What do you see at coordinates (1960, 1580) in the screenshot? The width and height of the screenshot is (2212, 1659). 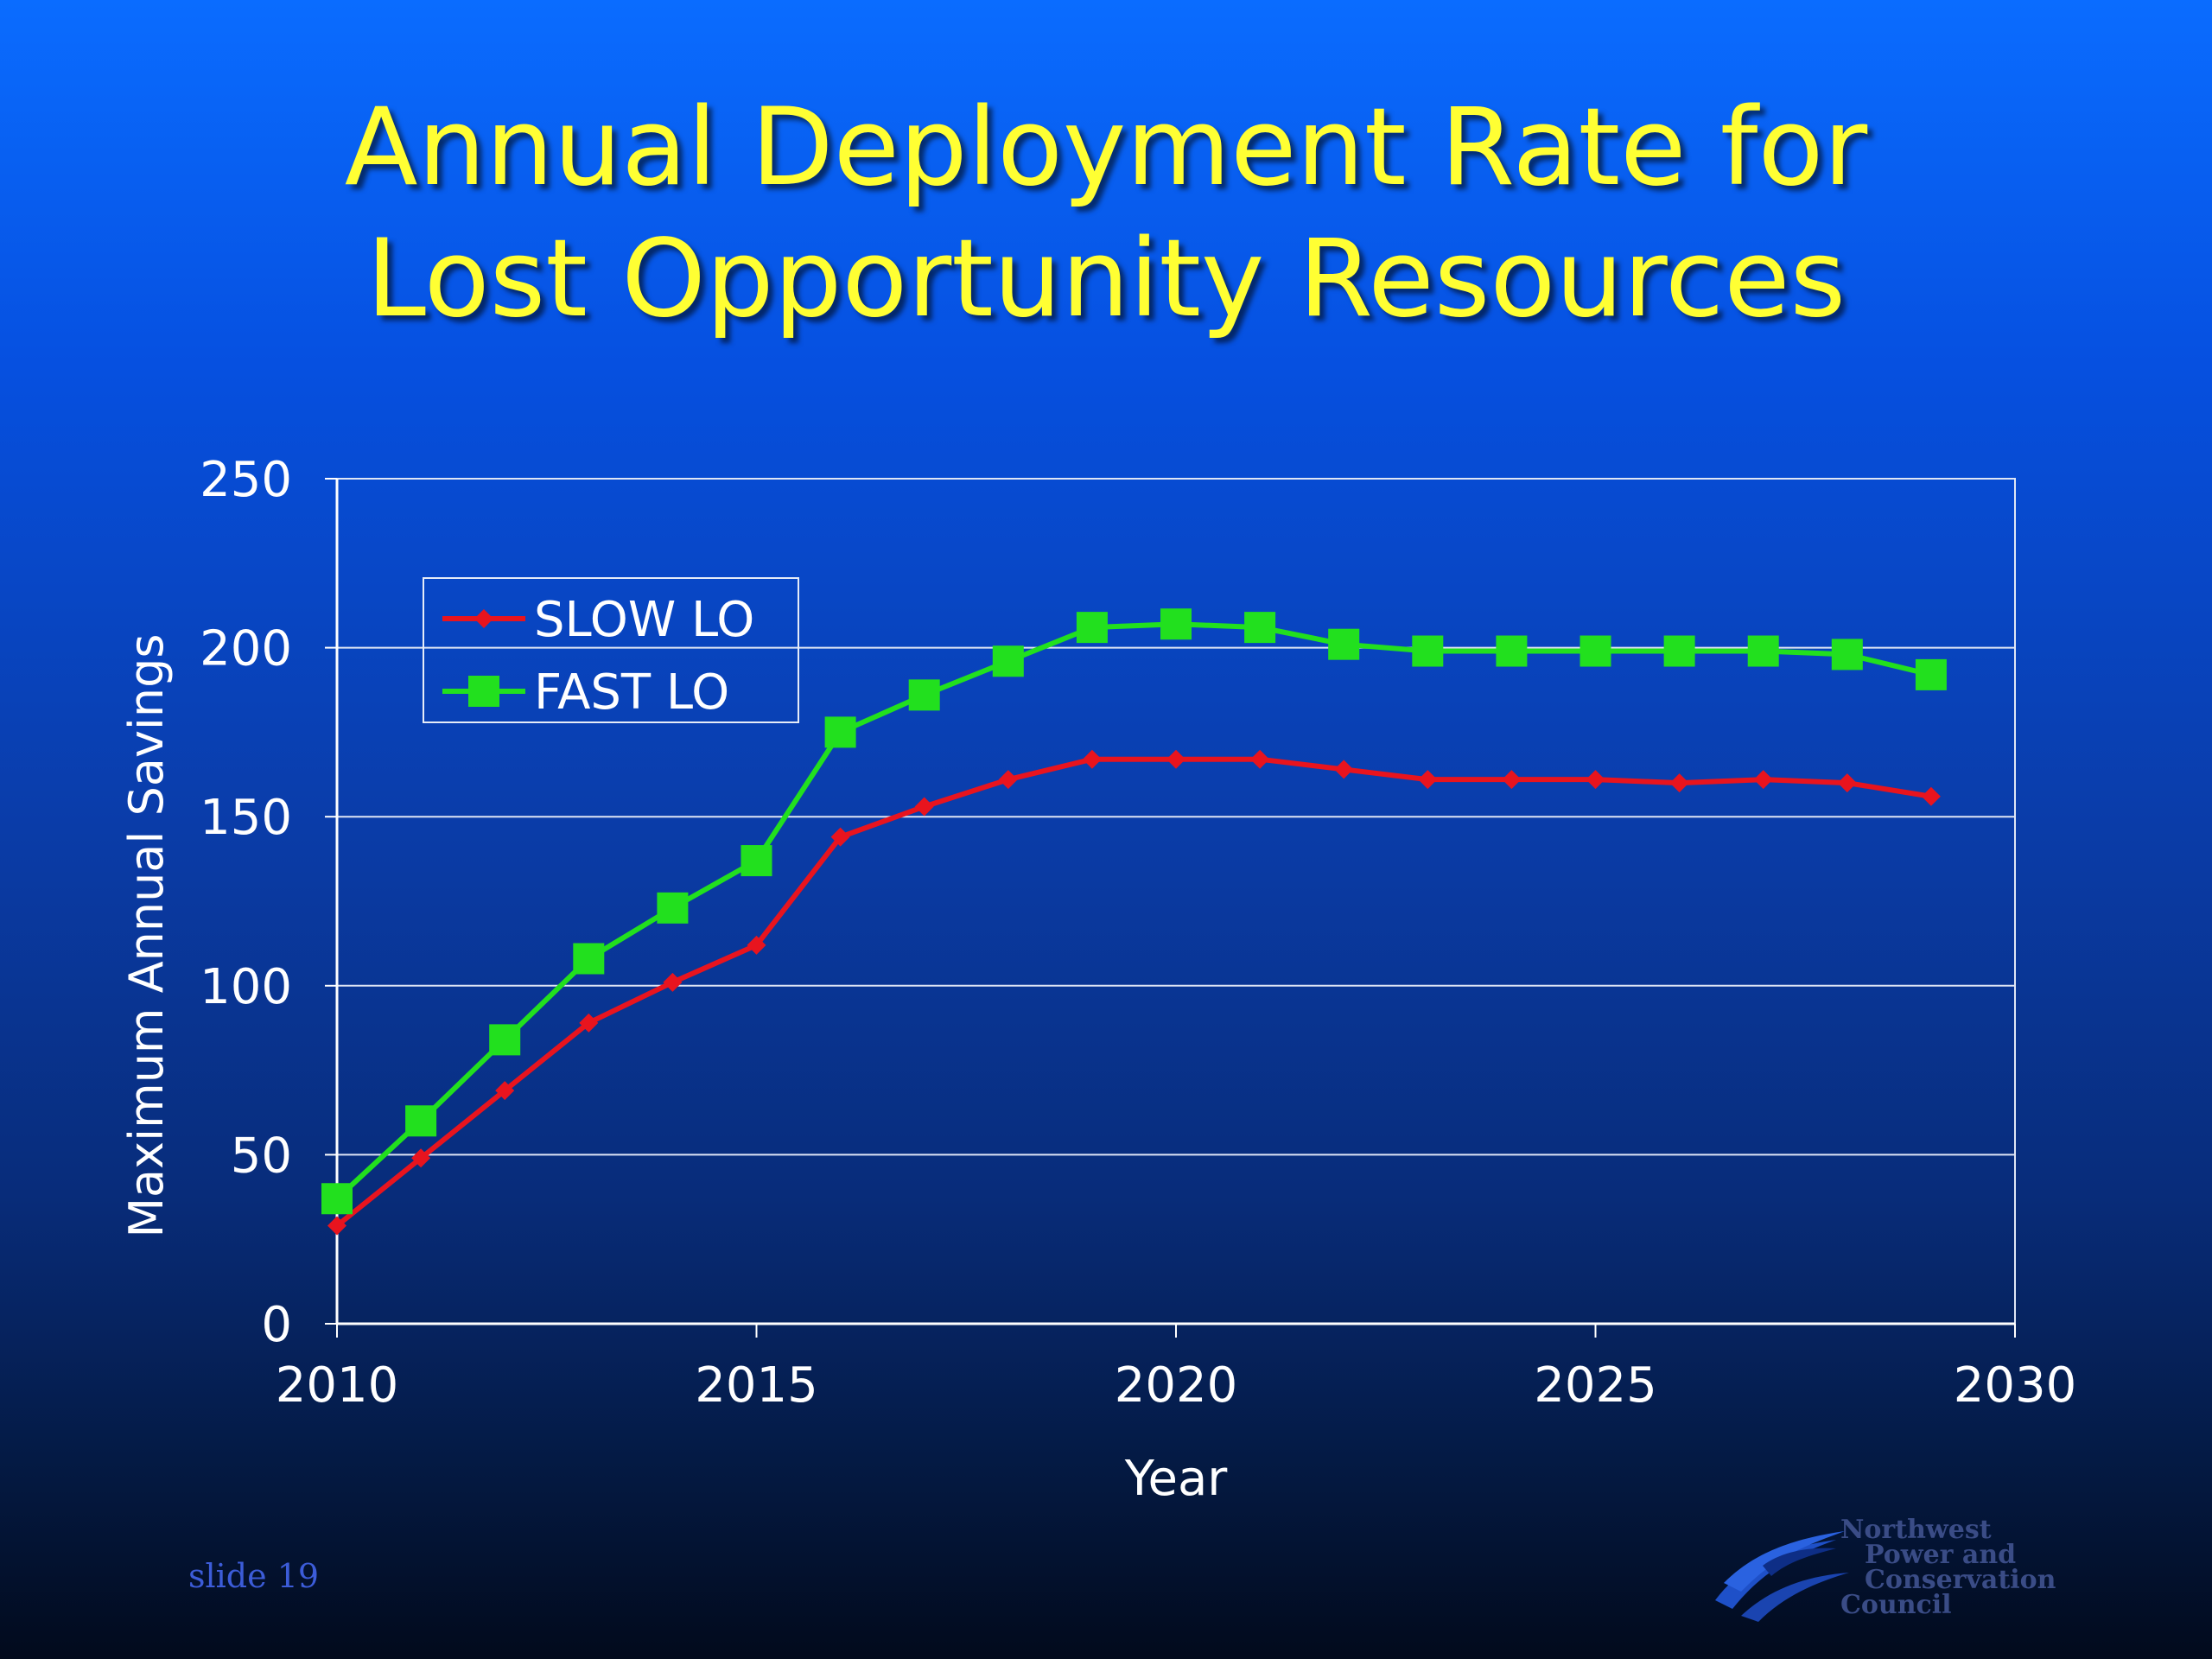 I see `logo-line-3: Conservation` at bounding box center [1960, 1580].